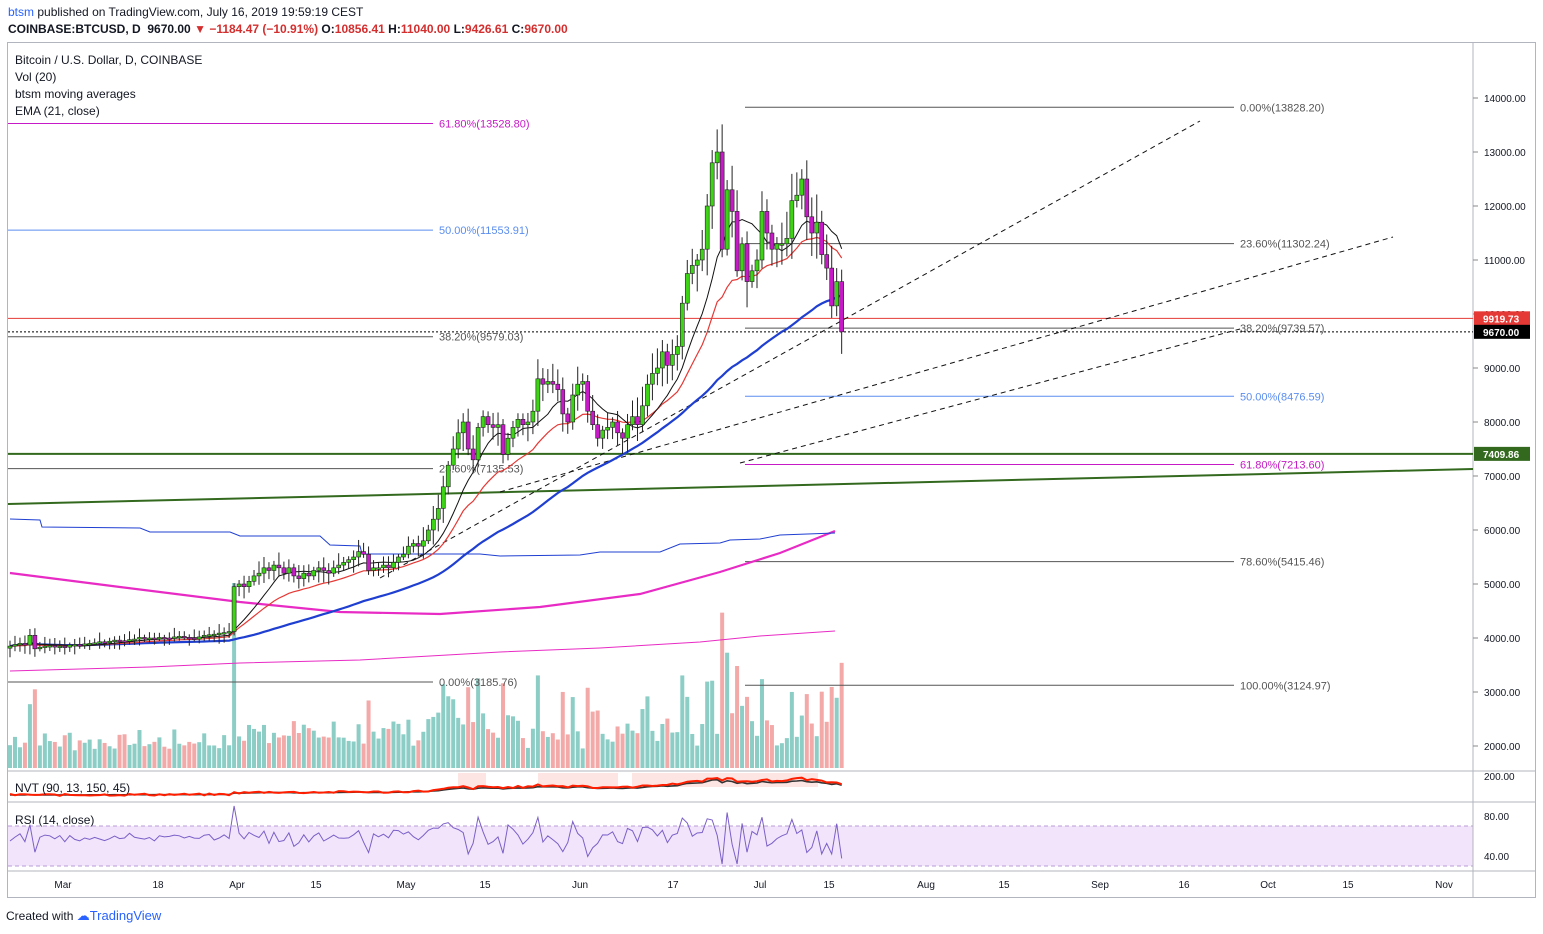  I want to click on price-marker-label: 9670.00, so click(1501, 333).